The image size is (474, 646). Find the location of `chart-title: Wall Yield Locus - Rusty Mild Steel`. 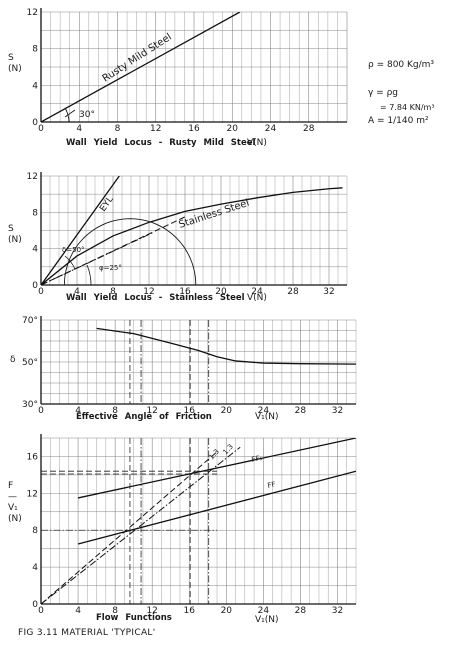

chart-title: Wall Yield Locus - Rusty Mild Steel is located at coordinates (161, 143).